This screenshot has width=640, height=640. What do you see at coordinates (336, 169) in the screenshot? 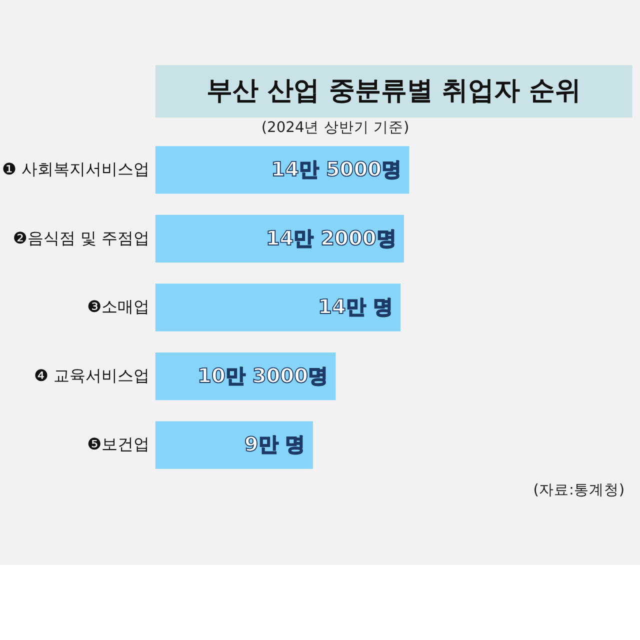
I see `data-label: 14만 5000명` at bounding box center [336, 169].